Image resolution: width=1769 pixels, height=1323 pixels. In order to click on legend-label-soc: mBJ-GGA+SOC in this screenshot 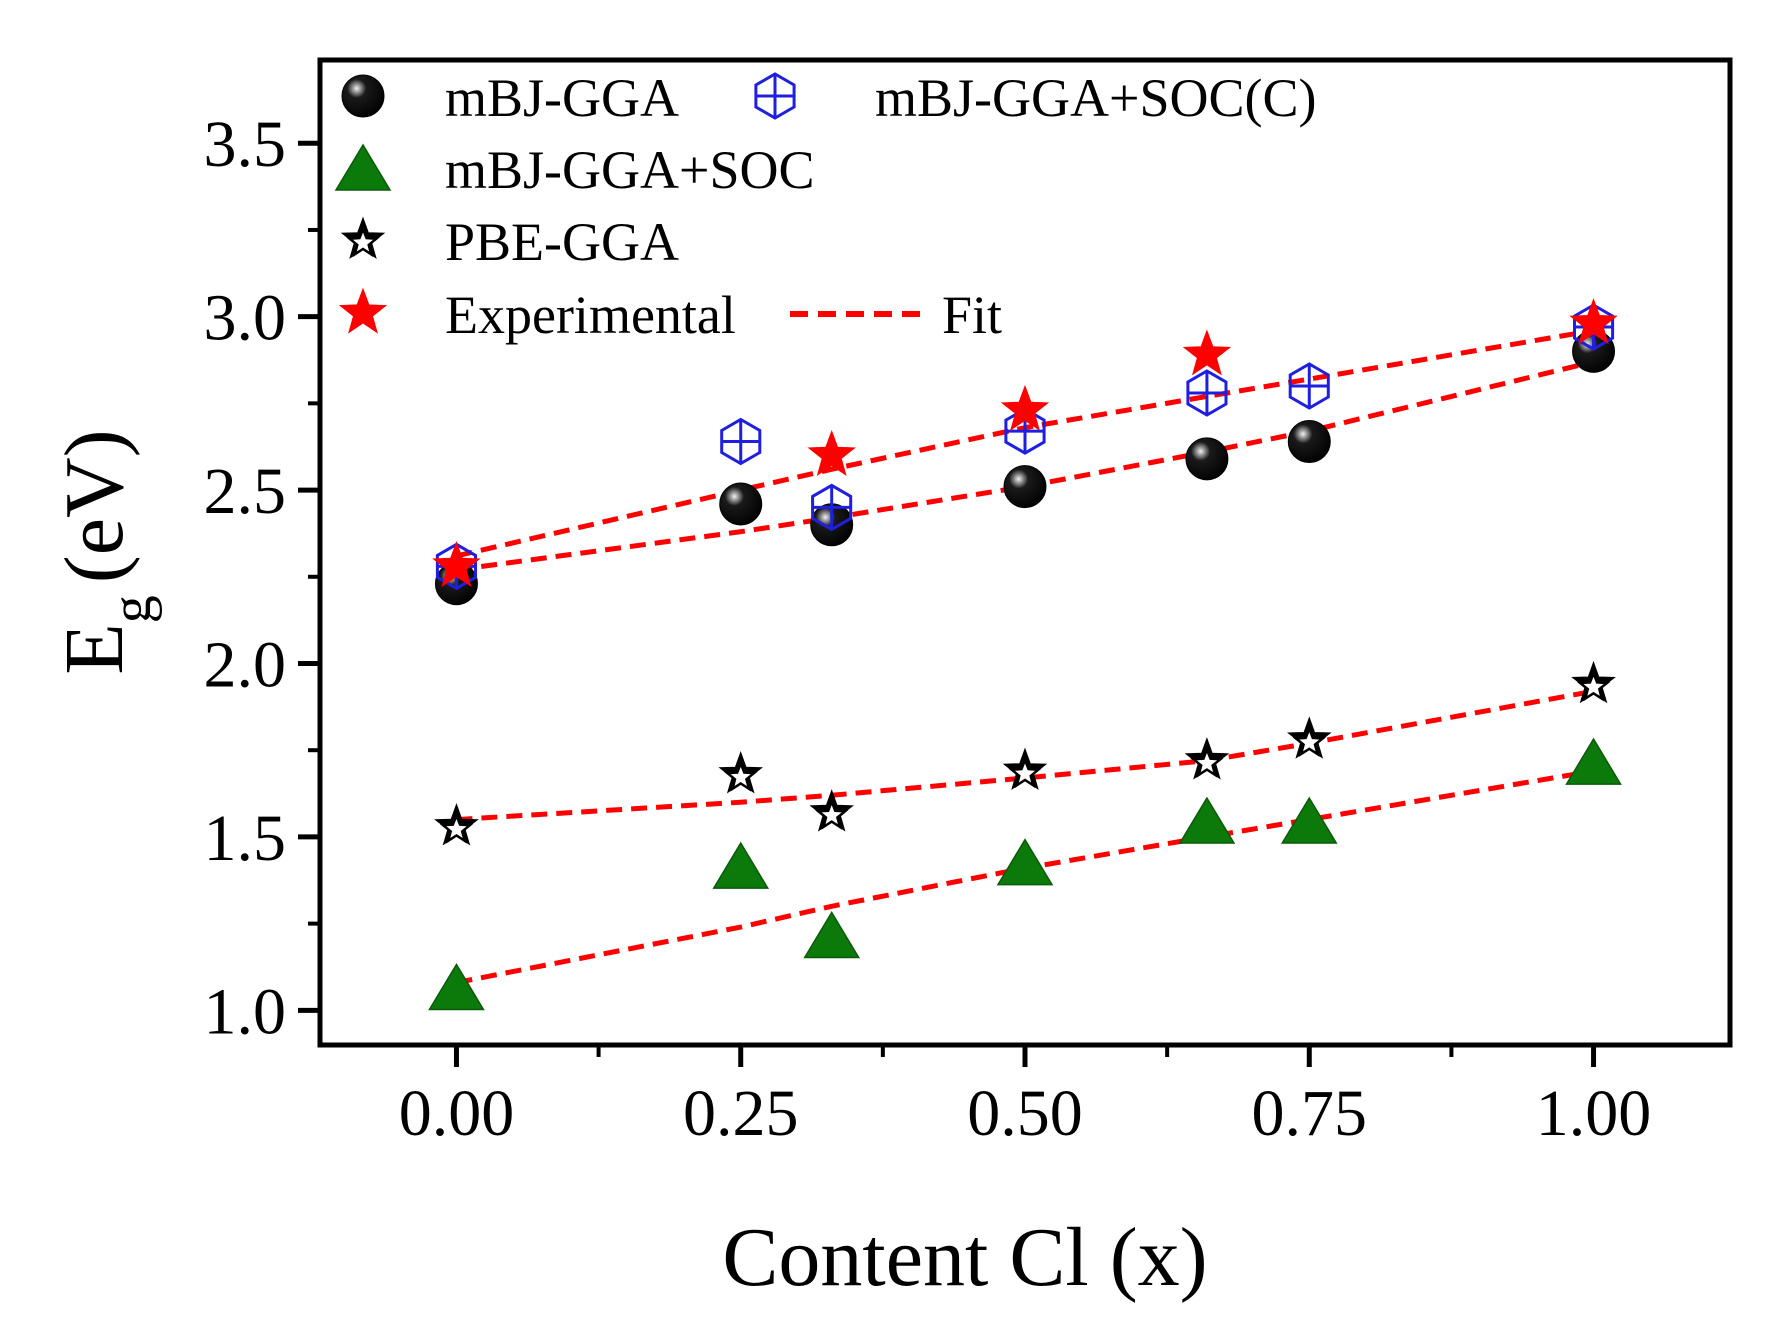, I will do `click(630, 170)`.